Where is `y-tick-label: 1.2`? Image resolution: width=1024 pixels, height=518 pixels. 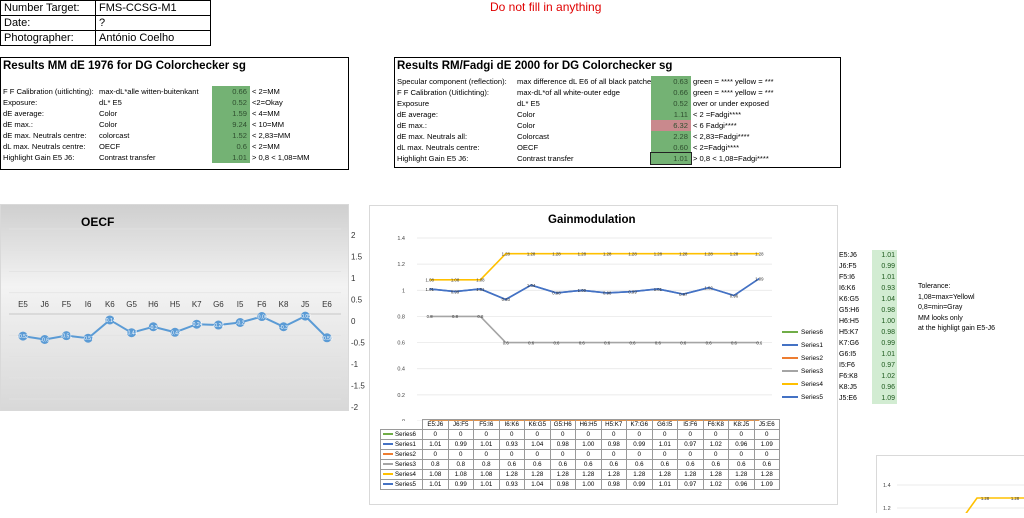 y-tick-label: 1.2 is located at coordinates (887, 509).